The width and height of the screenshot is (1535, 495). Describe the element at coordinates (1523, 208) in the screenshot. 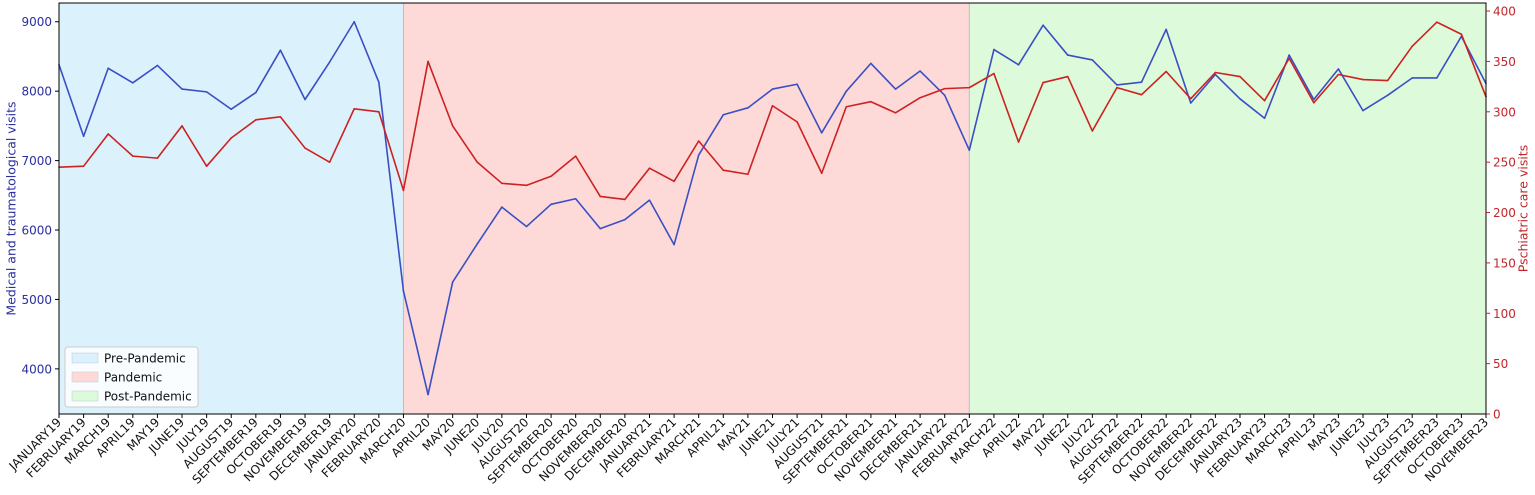

I see `right-axis-label: Pschiatric care visits` at that location.